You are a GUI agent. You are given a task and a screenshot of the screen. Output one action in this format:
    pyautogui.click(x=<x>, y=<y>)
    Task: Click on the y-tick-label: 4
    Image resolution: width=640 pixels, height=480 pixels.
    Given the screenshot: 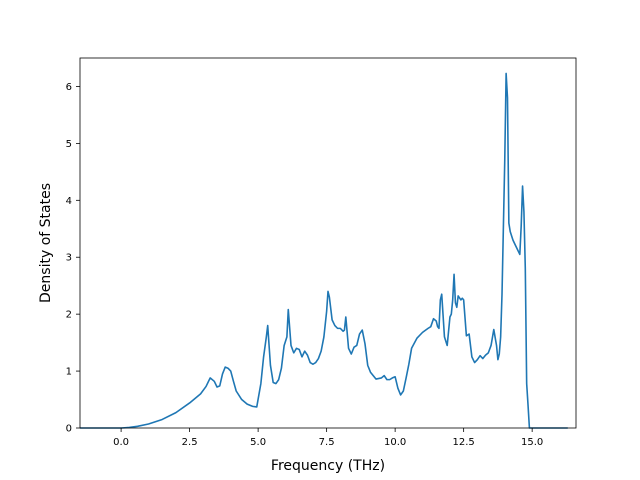 What is the action you would take?
    pyautogui.click(x=69, y=201)
    